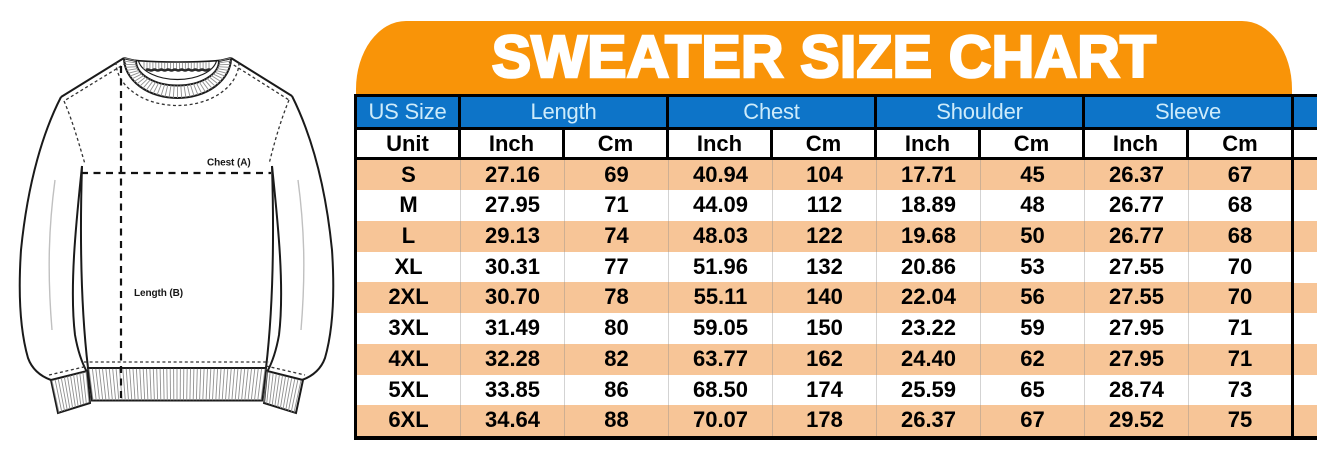  What do you see at coordinates (158, 293) in the screenshot?
I see `svg-text: Length (B)` at bounding box center [158, 293].